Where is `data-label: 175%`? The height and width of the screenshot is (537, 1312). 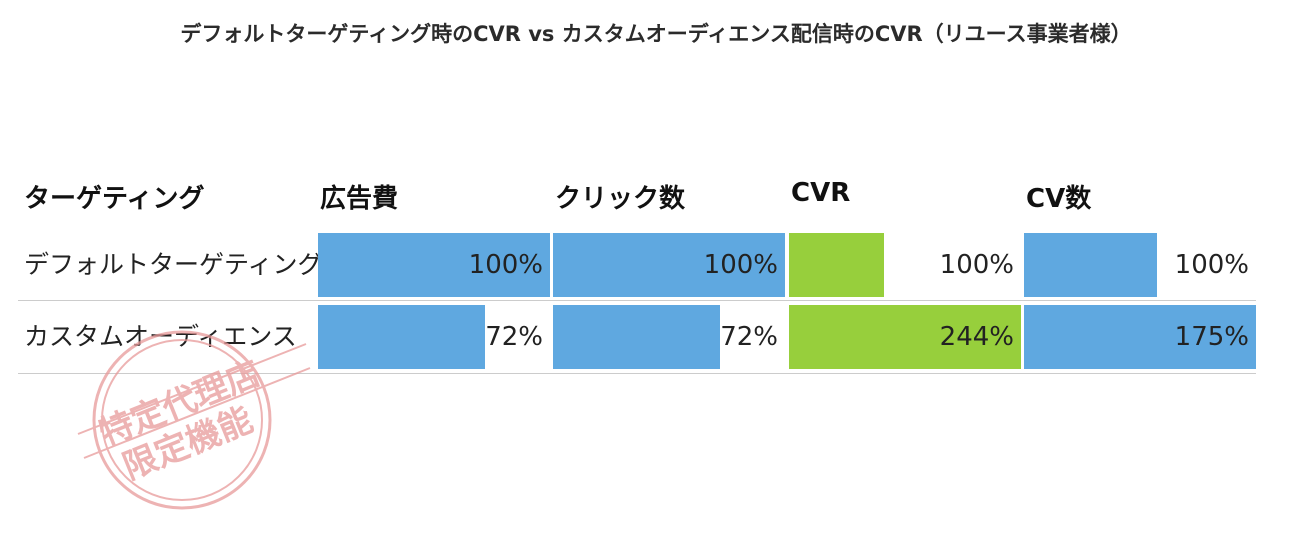
data-label: 175% is located at coordinates (1211, 337).